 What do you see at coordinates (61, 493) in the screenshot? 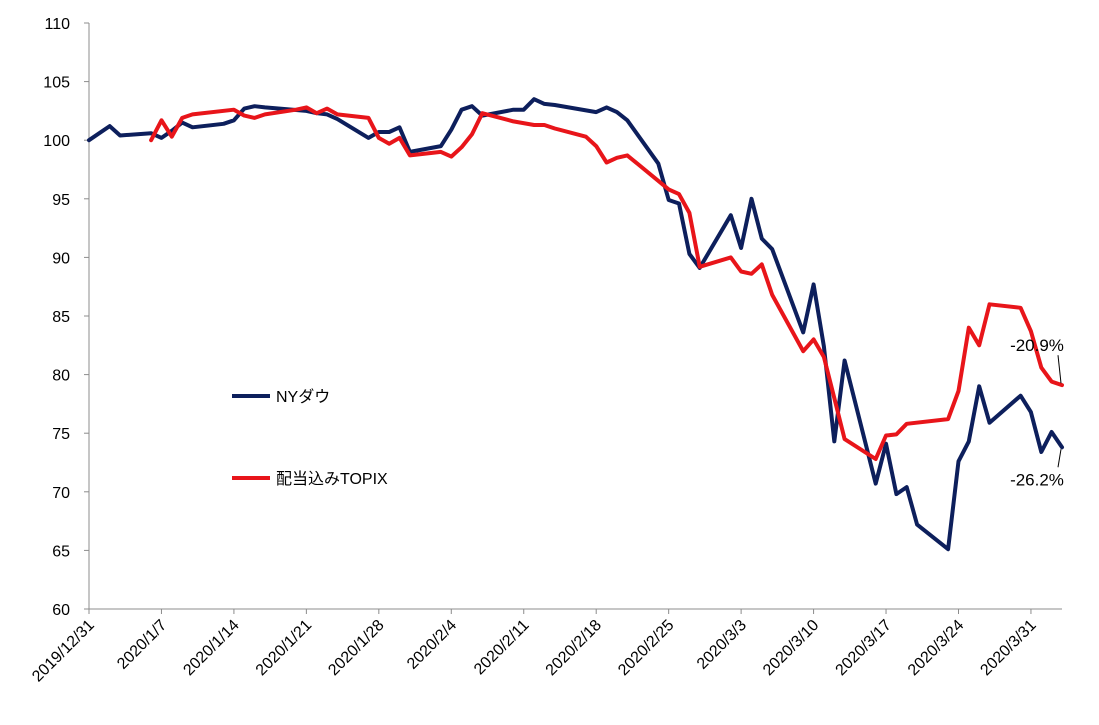
I see `y-tick-label: 70` at bounding box center [61, 493].